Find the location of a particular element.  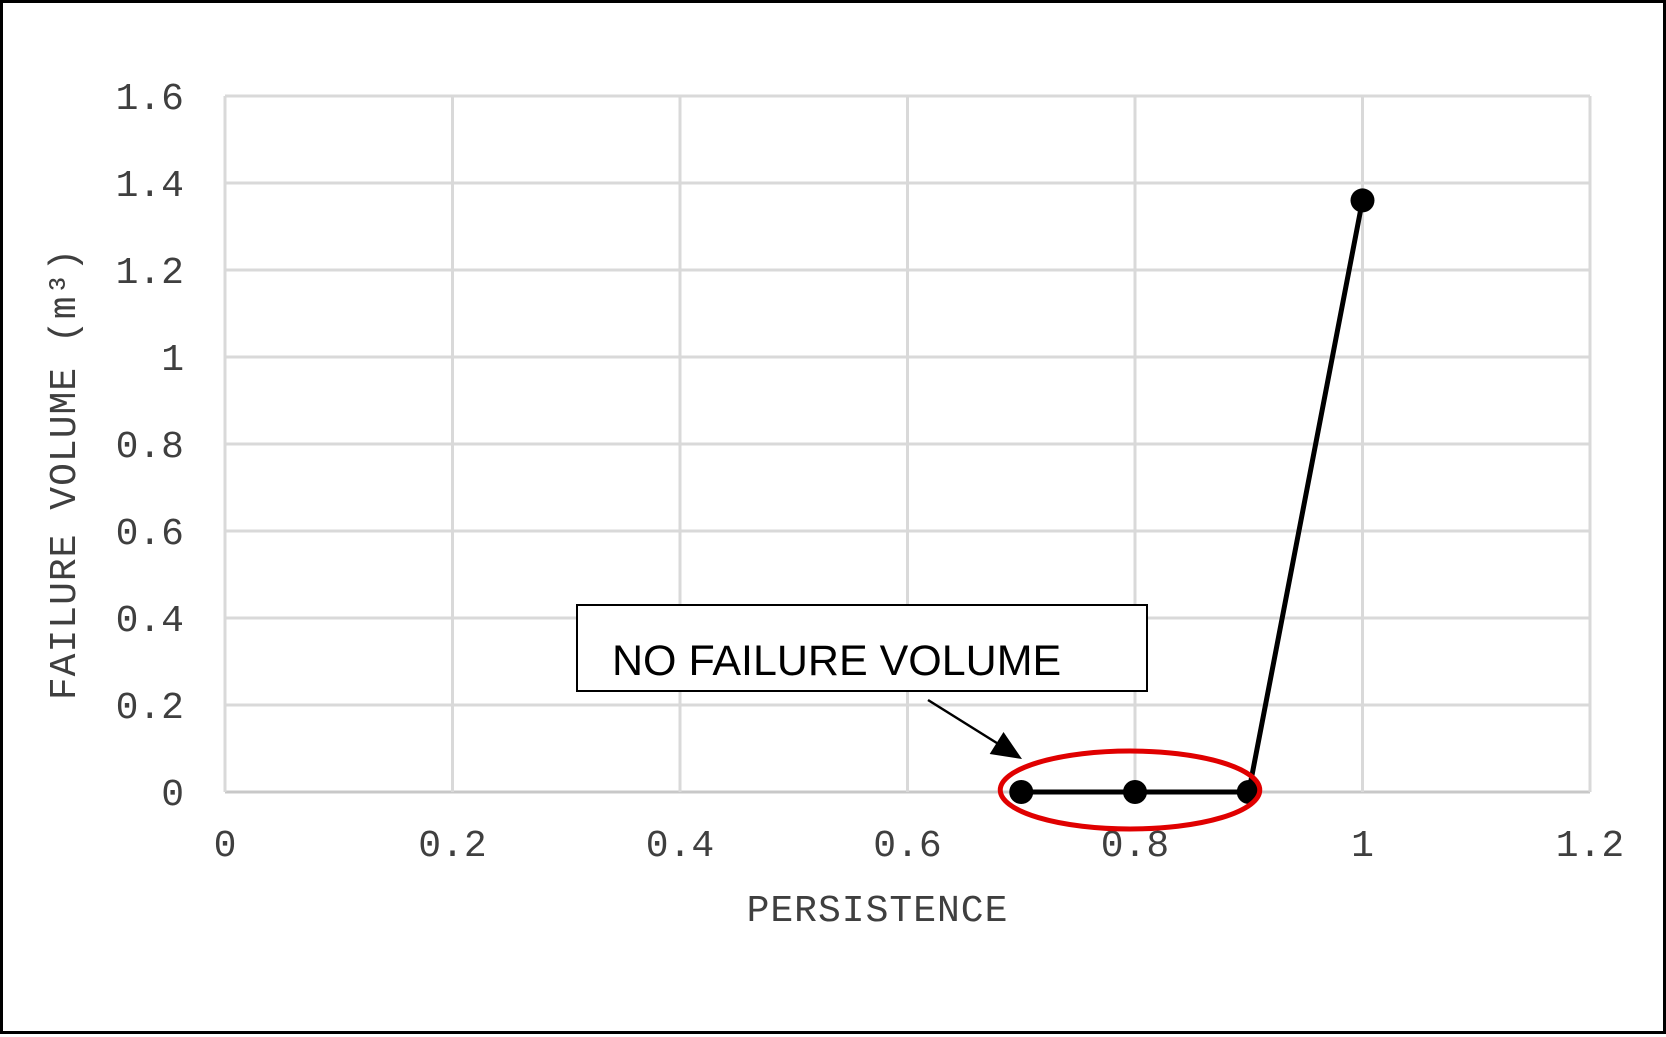

annotation-box is located at coordinates (862, 648).